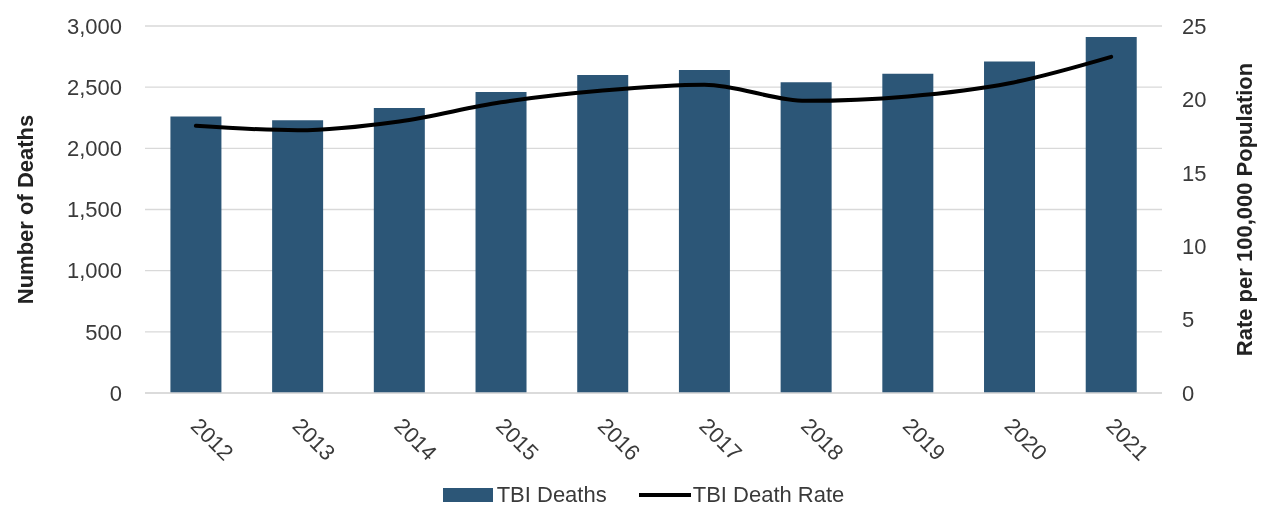 The width and height of the screenshot is (1267, 510). Describe the element at coordinates (103, 332) in the screenshot. I see `y-tick-label: 500` at that location.